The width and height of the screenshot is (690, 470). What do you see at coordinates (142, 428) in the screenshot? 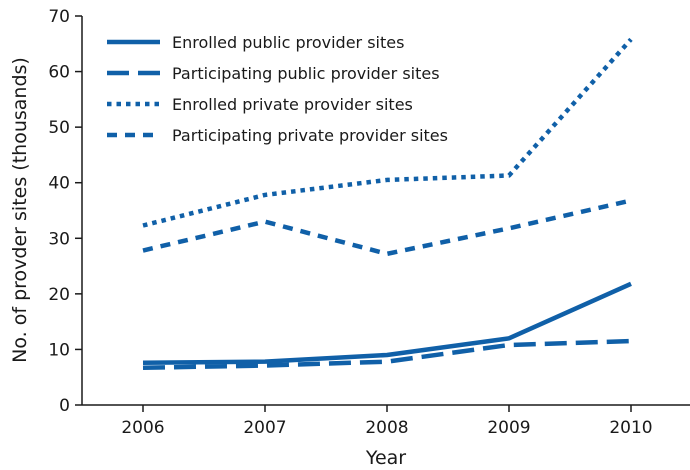
I see `x-tick-label: 2006` at bounding box center [142, 428].